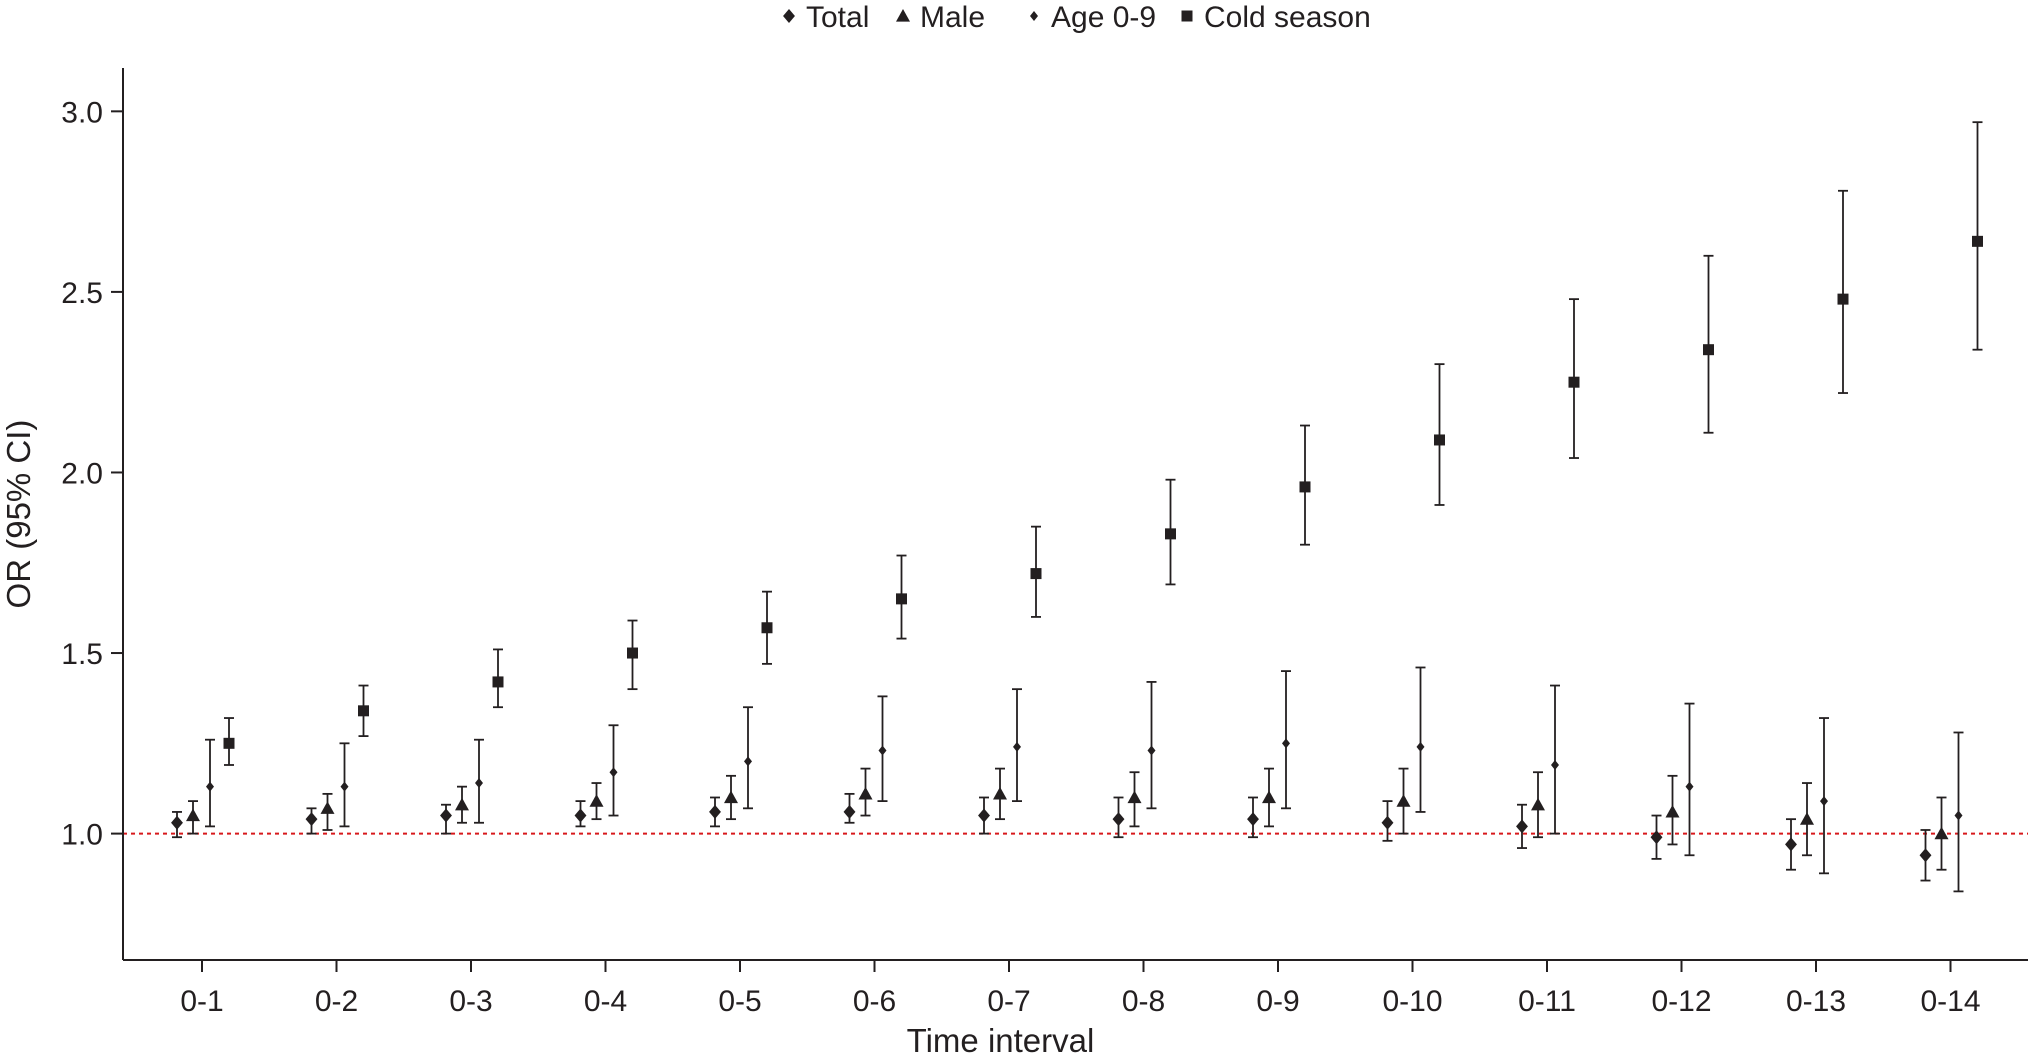 This screenshot has height=1063, width=2031. I want to click on y-tick-label: 1.5, so click(82, 654).